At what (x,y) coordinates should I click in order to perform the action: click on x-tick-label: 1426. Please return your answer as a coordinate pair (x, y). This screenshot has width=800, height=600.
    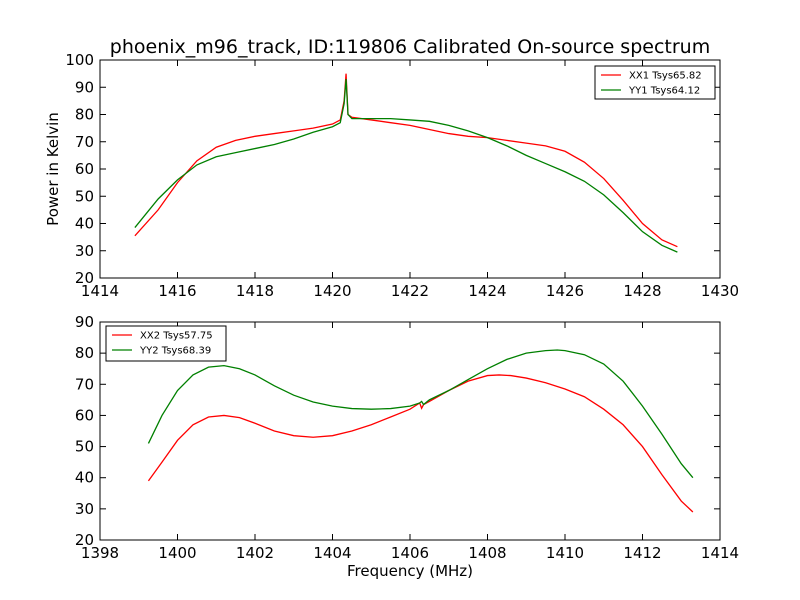
    Looking at the image, I should click on (565, 291).